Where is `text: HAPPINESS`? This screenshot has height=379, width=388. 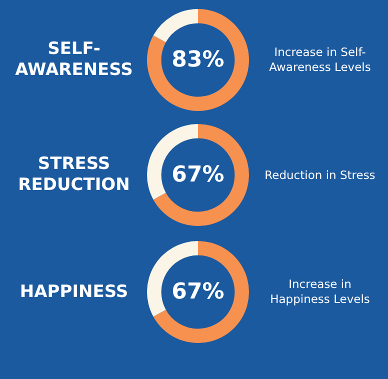 text: HAPPINESS is located at coordinates (74, 292).